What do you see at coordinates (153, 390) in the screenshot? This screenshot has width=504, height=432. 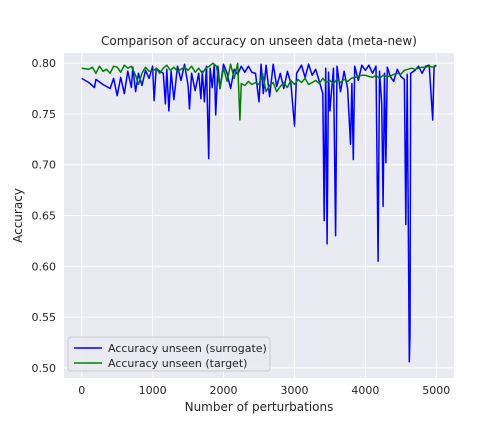 I see `x-tick-label: 1000` at bounding box center [153, 390].